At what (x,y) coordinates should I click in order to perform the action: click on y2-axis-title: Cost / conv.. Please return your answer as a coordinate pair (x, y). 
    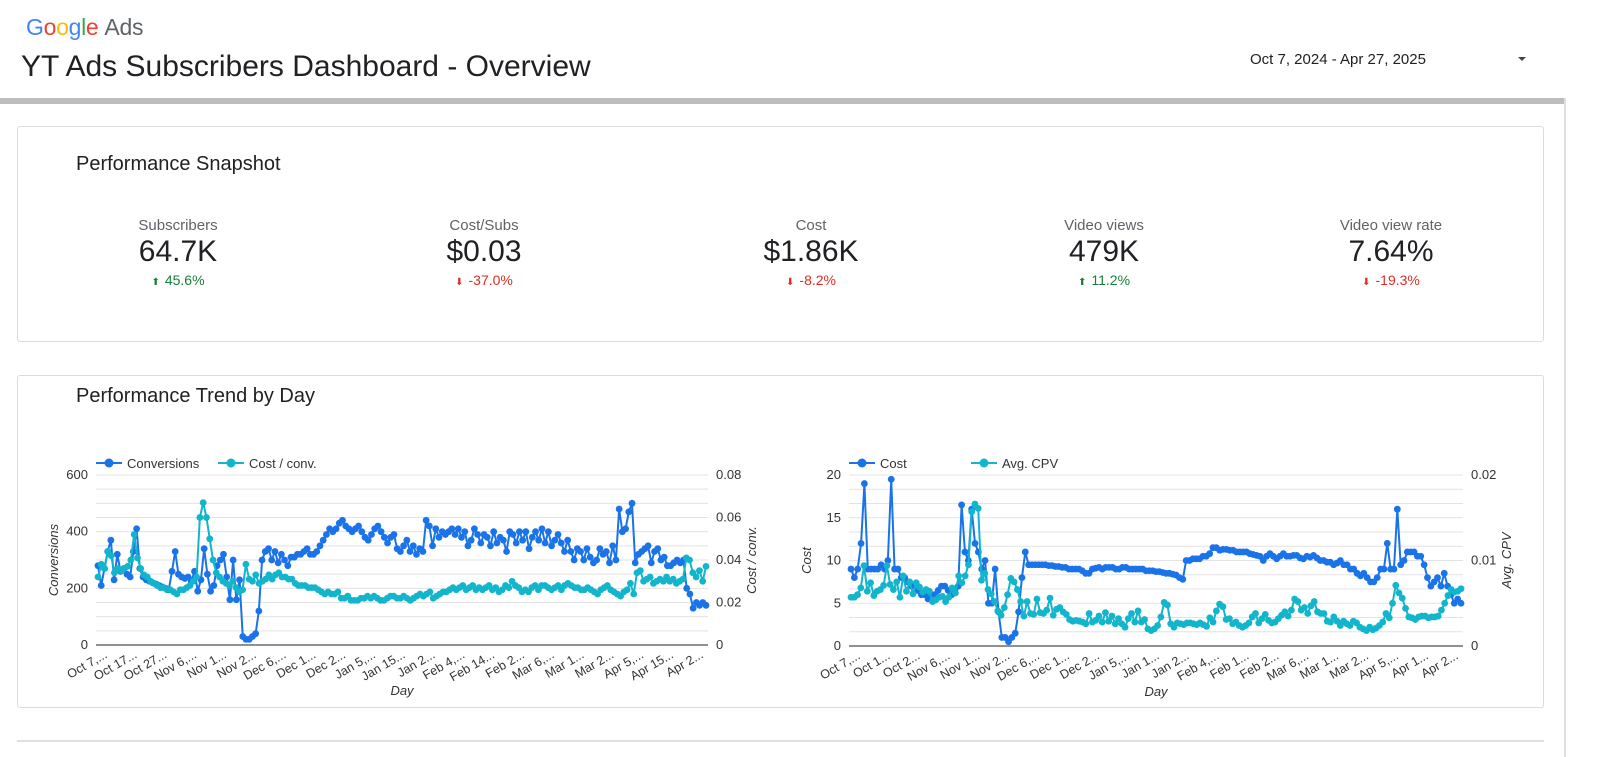
    Looking at the image, I should click on (751, 560).